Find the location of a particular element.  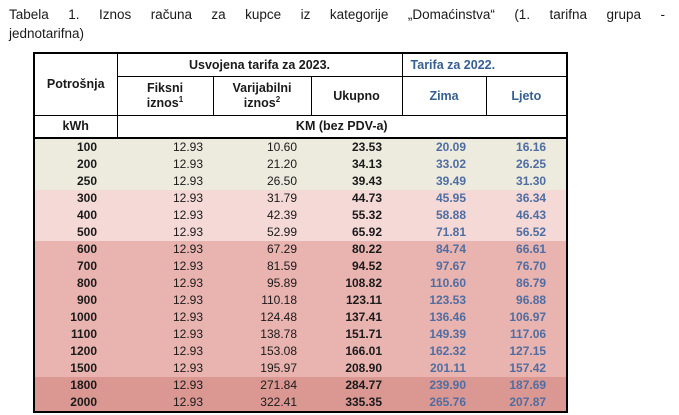

cell-winter: 58.88 is located at coordinates (451, 215).